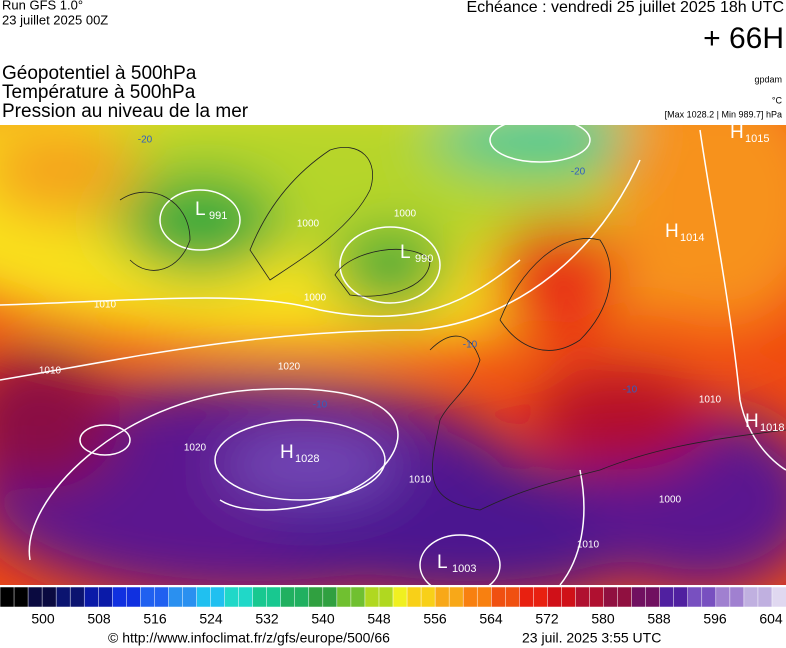 The height and width of the screenshot is (648, 786). I want to click on pressure-center: H 1014, so click(684, 232).